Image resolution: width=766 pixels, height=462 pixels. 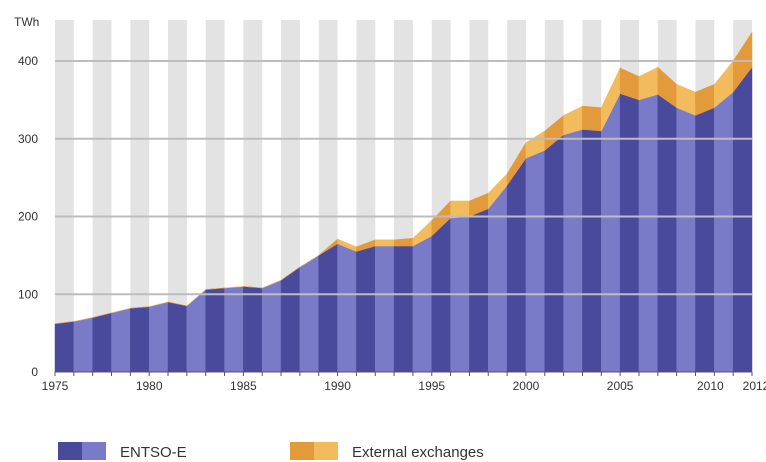 What do you see at coordinates (28, 294) in the screenshot?
I see `y-tick-label: 100` at bounding box center [28, 294].